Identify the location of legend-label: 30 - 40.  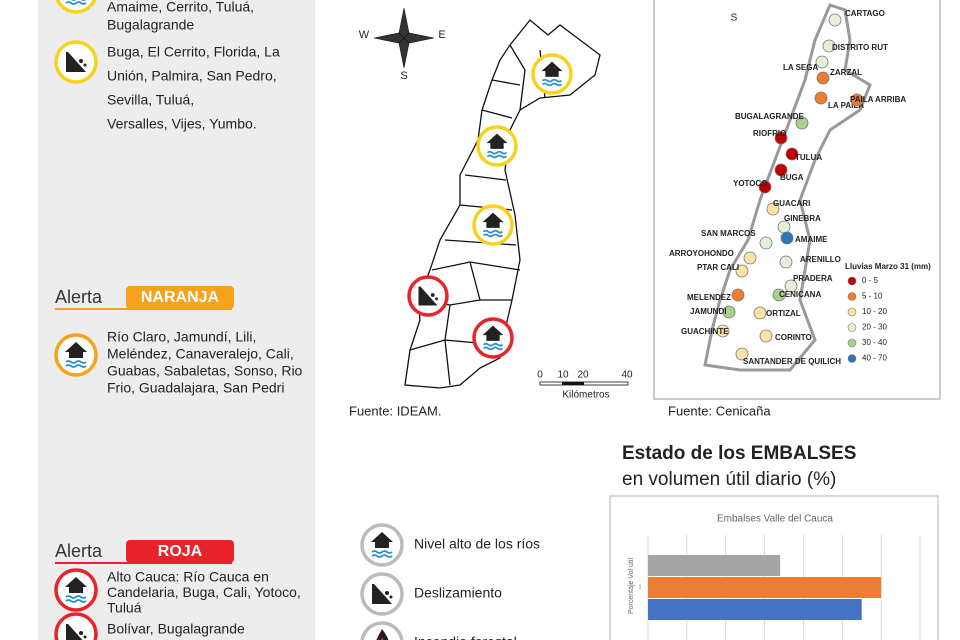
(874, 342).